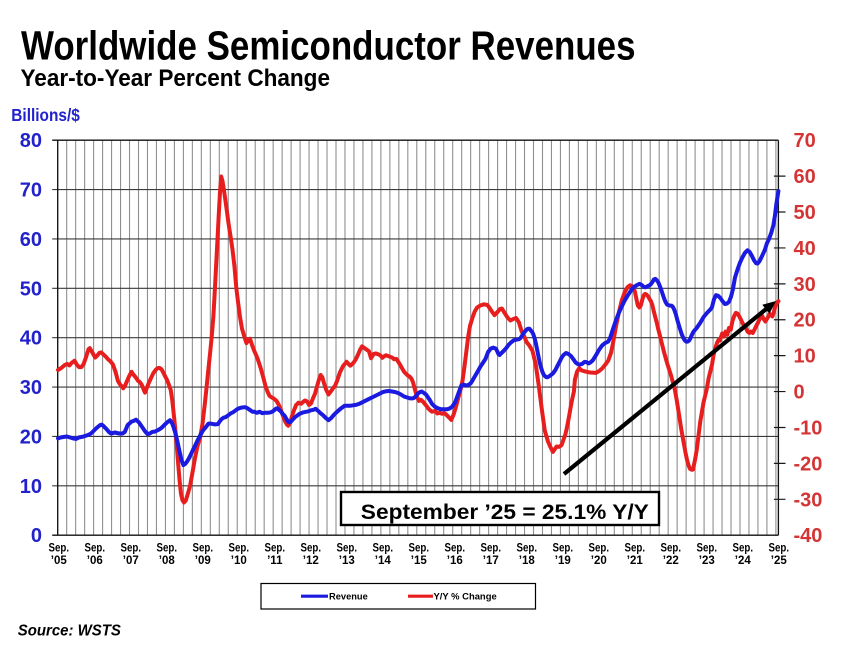 The image size is (851, 649). What do you see at coordinates (527, 561) in the screenshot?
I see `svg-text: ’18` at bounding box center [527, 561].